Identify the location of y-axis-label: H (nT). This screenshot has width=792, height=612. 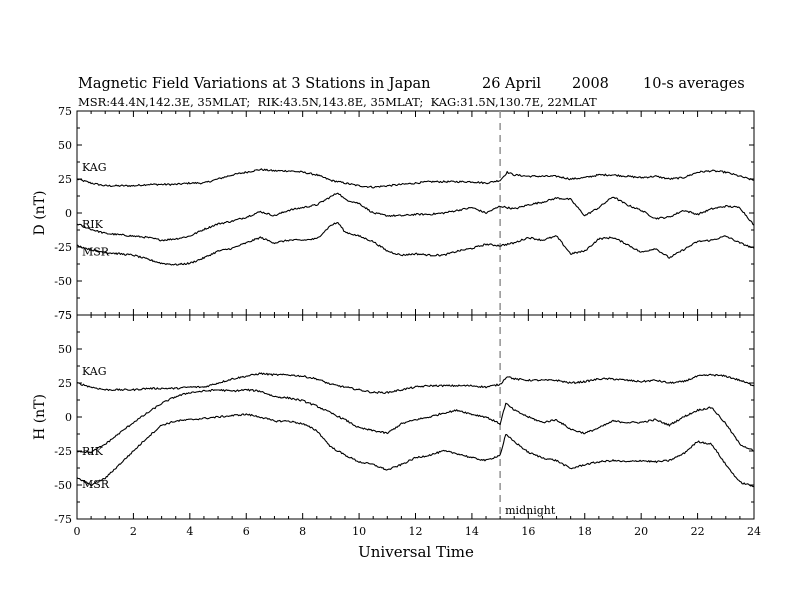
(40, 417).